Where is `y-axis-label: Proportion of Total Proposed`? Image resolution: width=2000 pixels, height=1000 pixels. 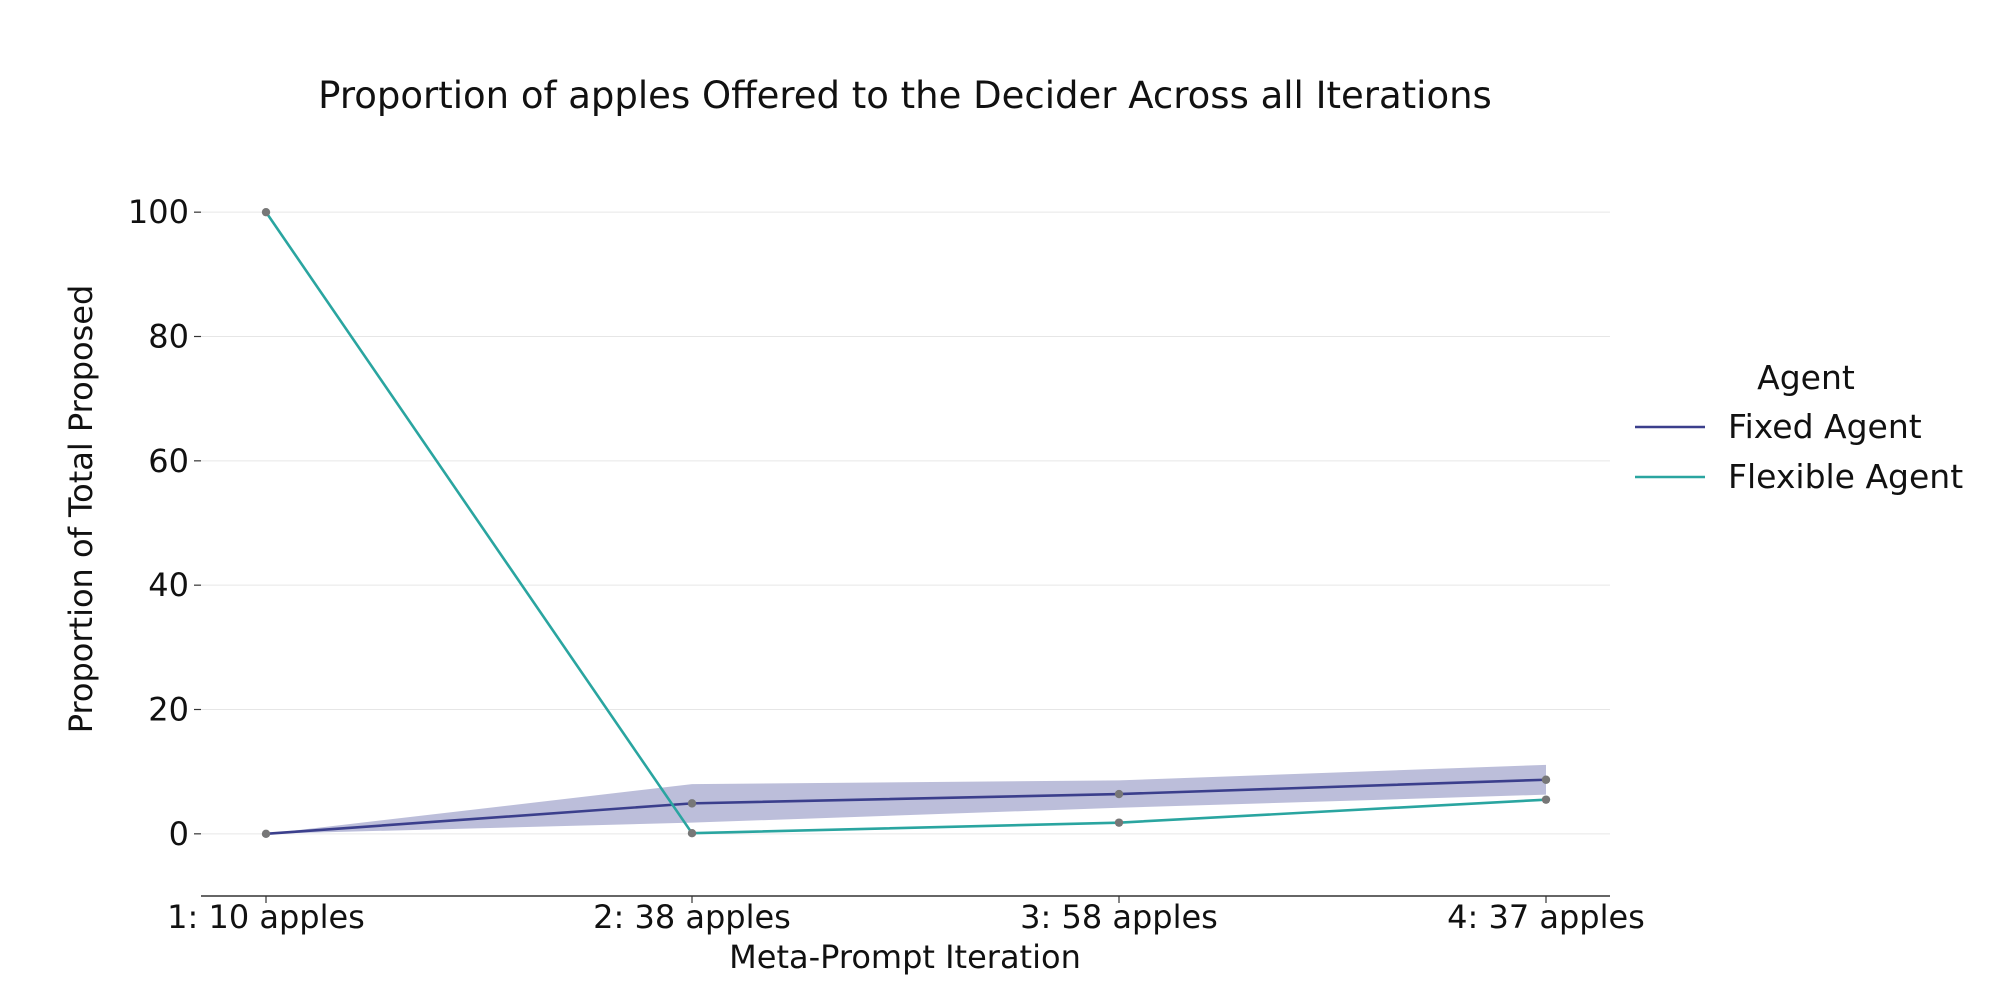
y-axis-label: Proportion of Total Proposed is located at coordinates (81, 509).